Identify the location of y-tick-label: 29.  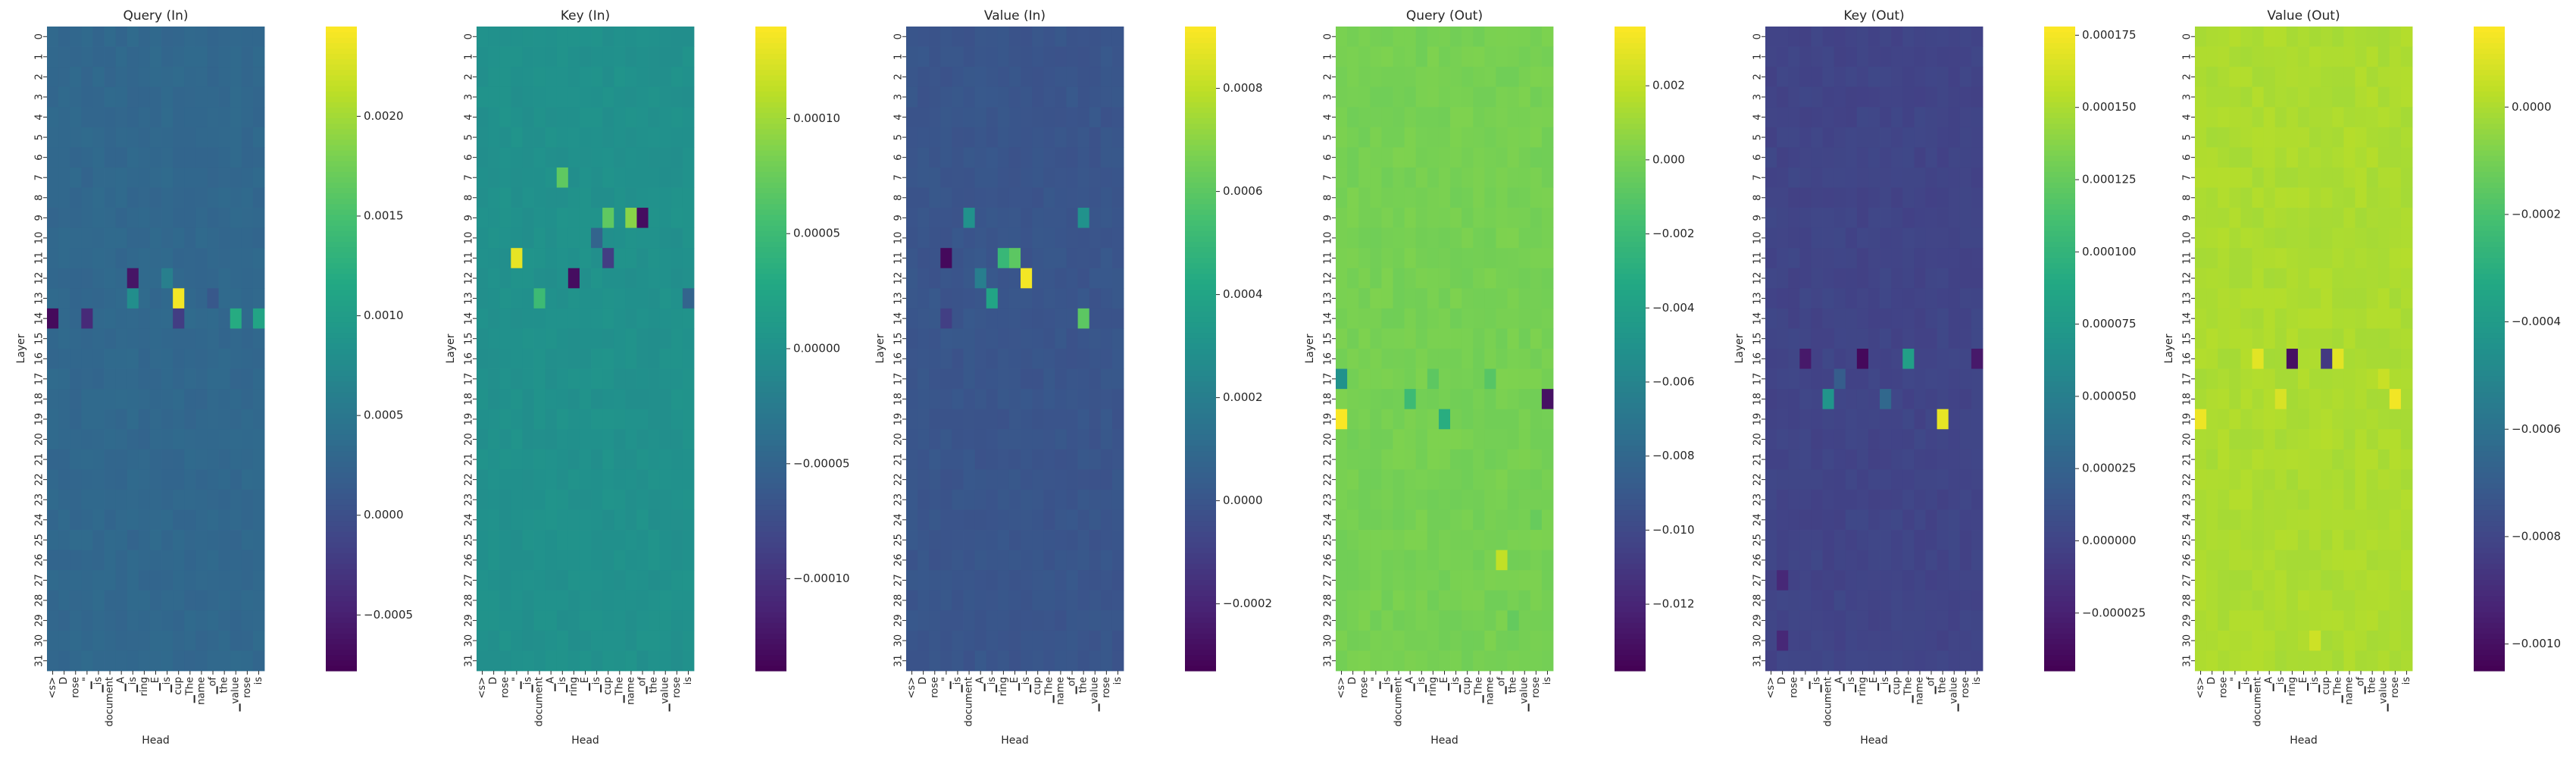
(1758, 620).